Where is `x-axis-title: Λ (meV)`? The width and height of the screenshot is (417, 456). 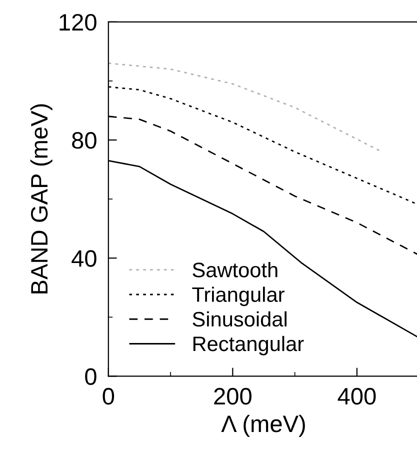
x-axis-title: Λ (meV) is located at coordinates (263, 425).